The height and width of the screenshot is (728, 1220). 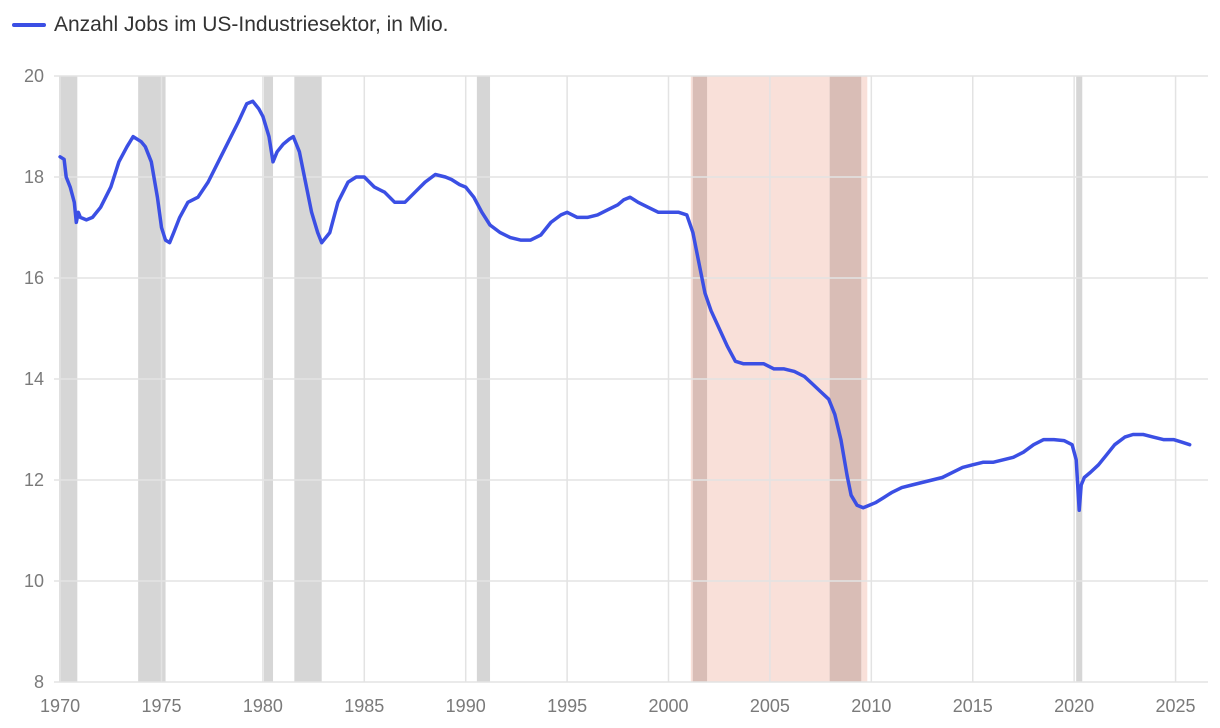 What do you see at coordinates (973, 706) in the screenshot?
I see `x-tick-label: 2015` at bounding box center [973, 706].